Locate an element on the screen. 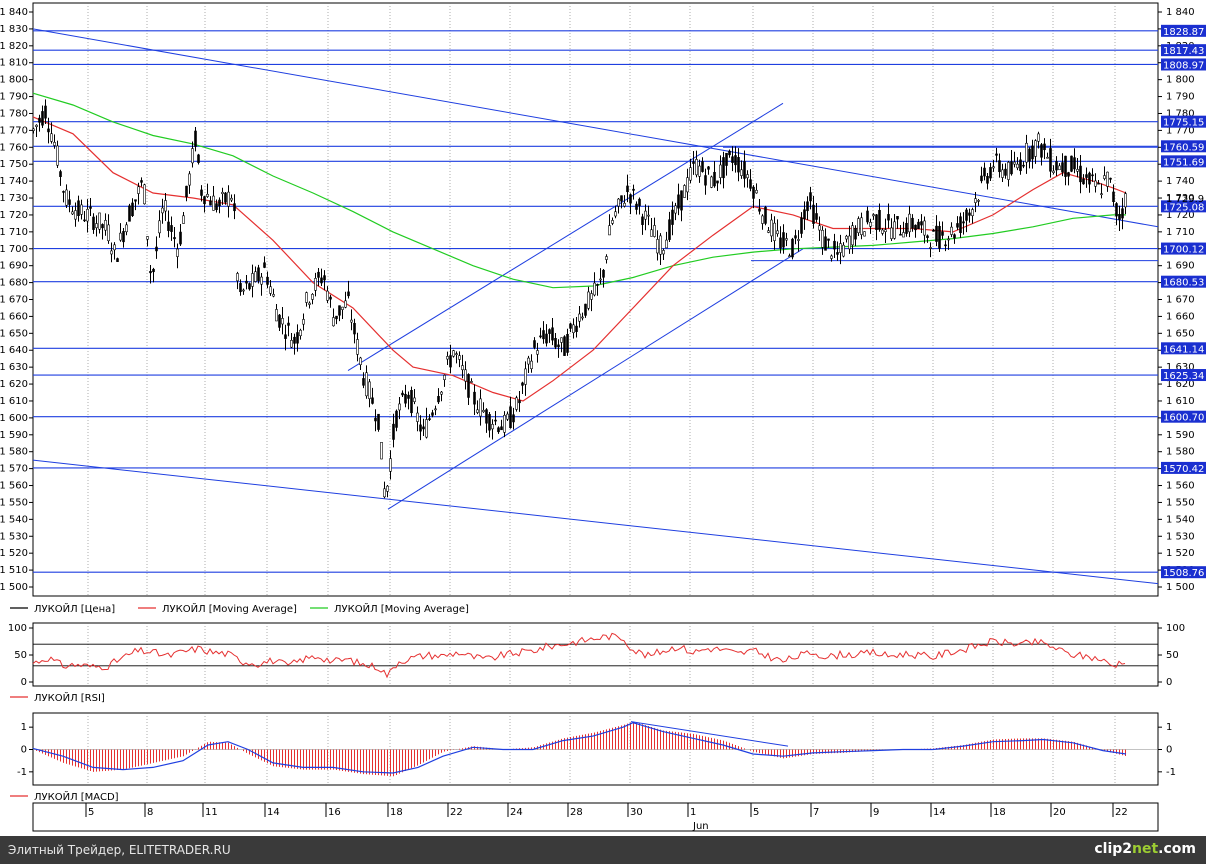 The width and height of the screenshot is (1206, 864). rsi-tick-label-left: 0 is located at coordinates (24, 682).